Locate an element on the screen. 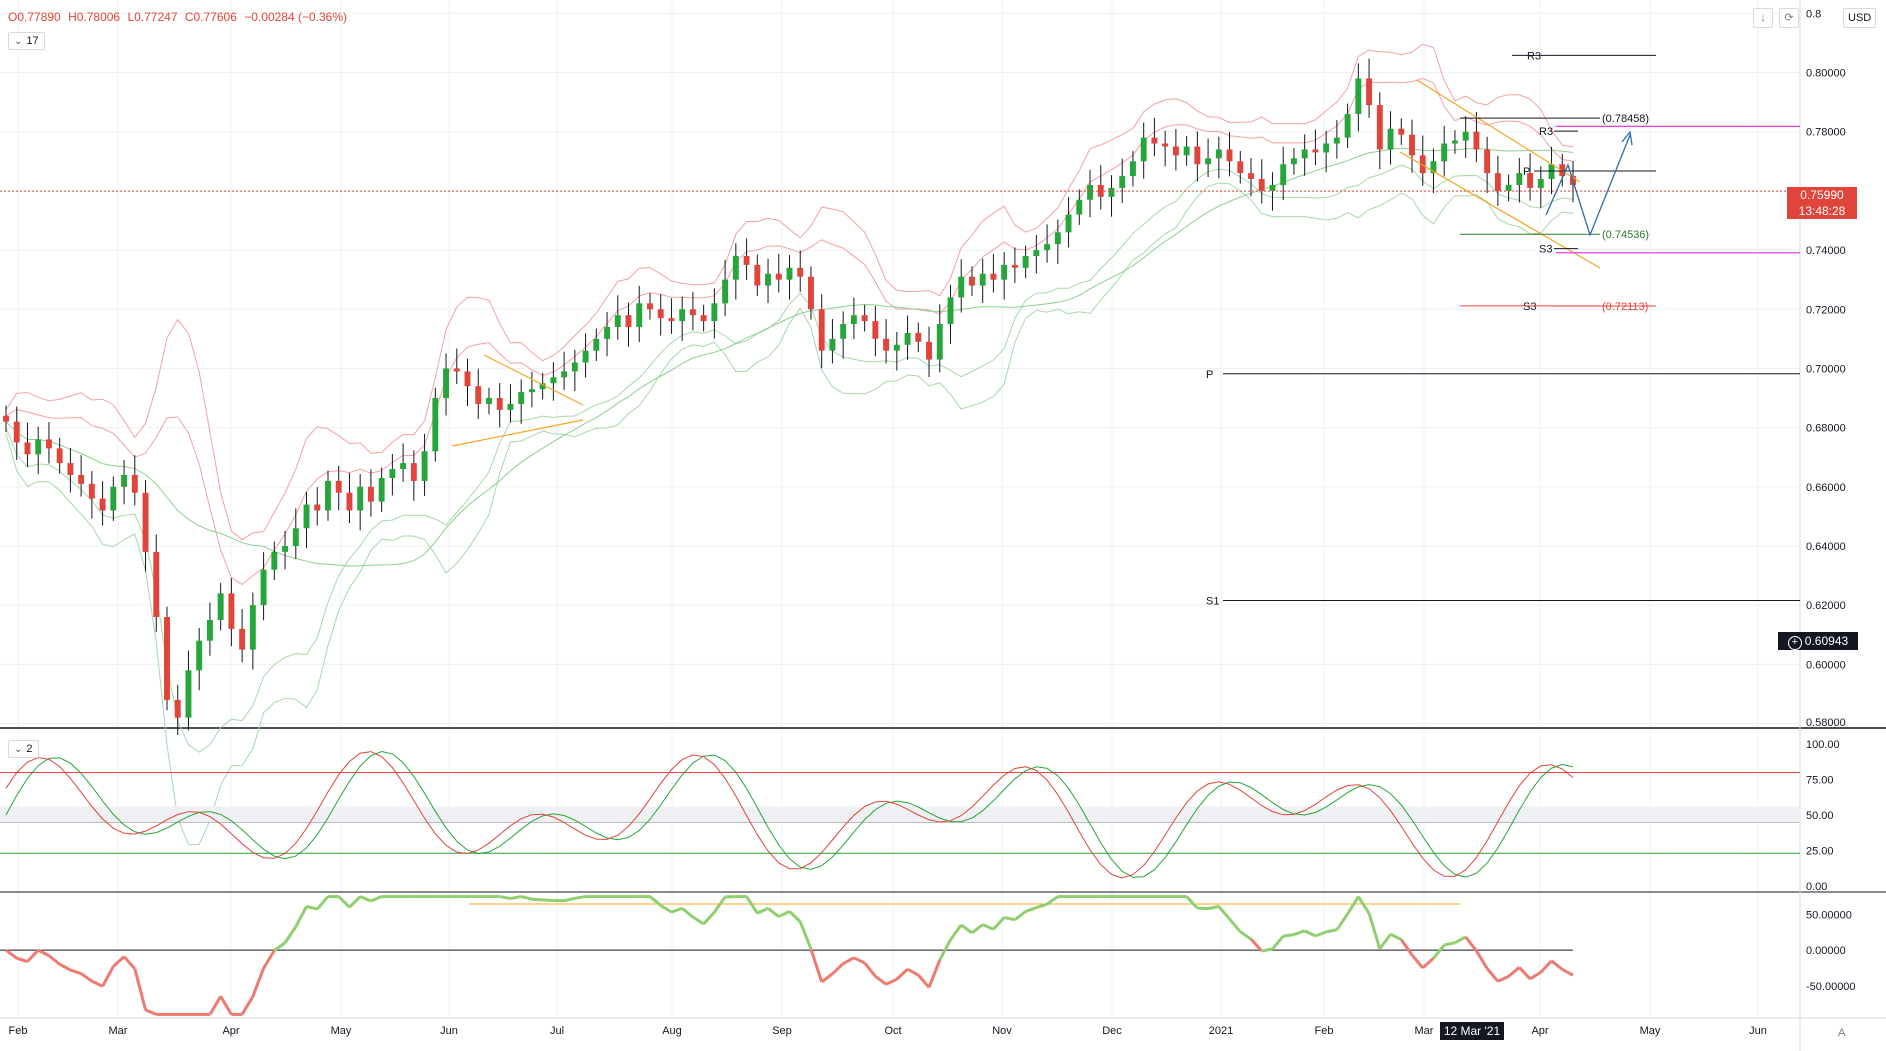  last-price-value: 0.75990 is located at coordinates (1822, 195).